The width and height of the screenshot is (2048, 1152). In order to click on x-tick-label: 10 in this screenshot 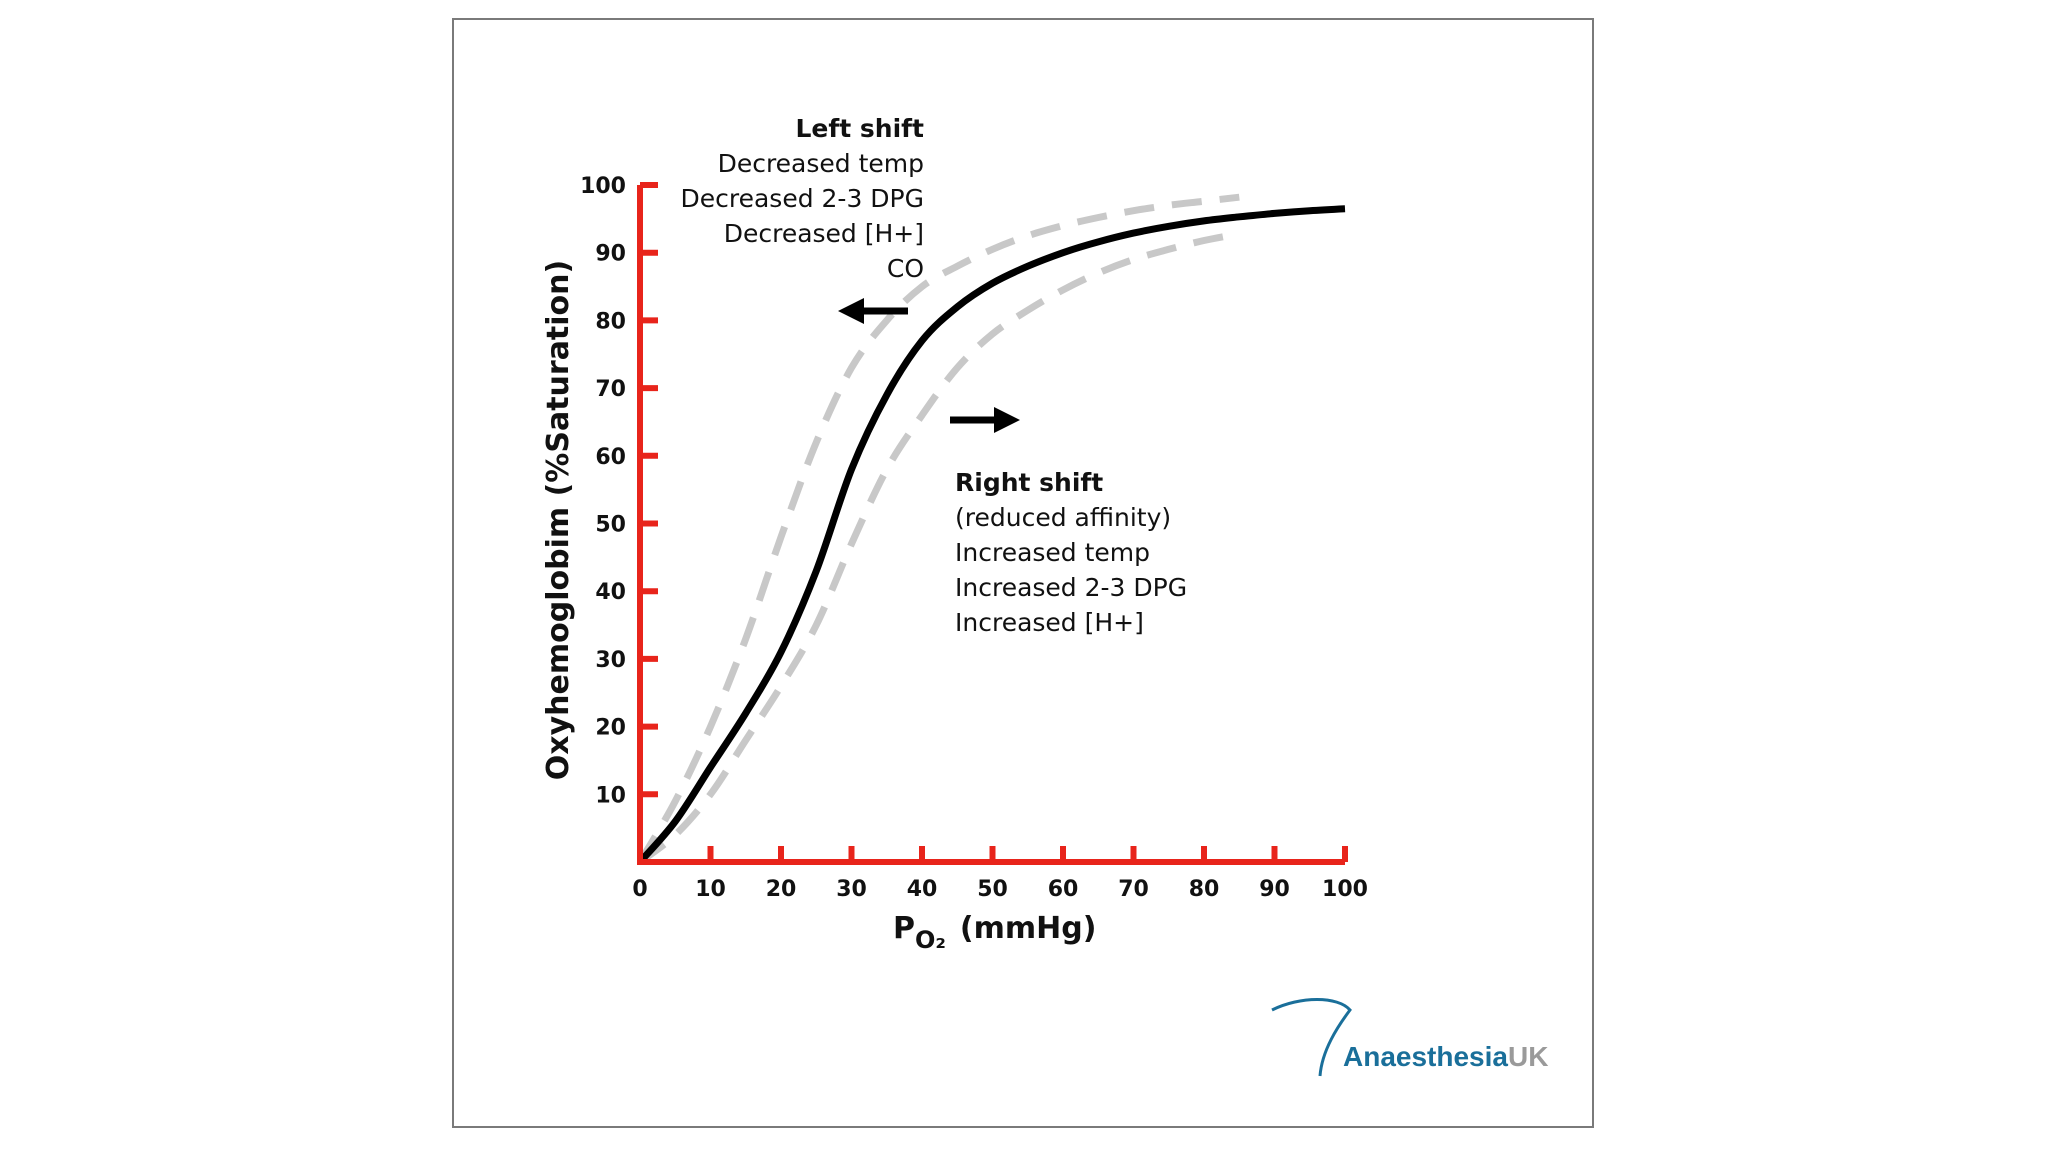, I will do `click(710, 889)`.